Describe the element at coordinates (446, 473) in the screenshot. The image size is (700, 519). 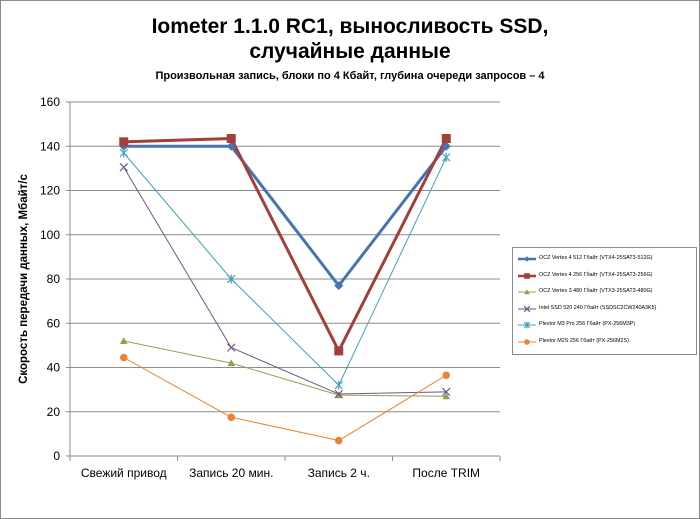
I see `x-tick-label: После TRIM` at that location.